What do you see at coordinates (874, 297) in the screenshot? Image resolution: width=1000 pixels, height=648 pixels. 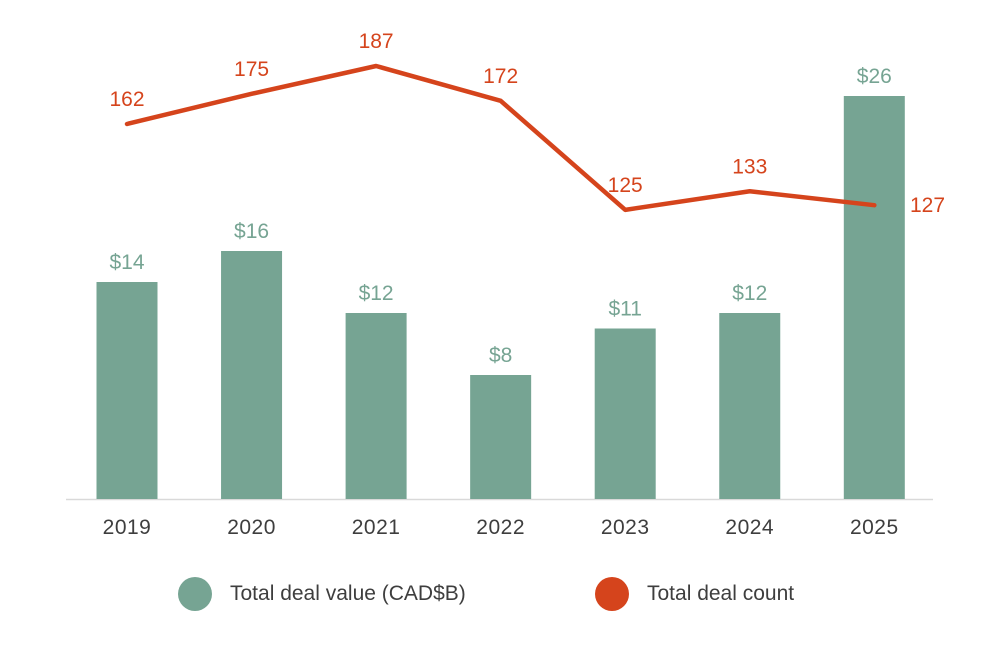 I see `bar-2025` at bounding box center [874, 297].